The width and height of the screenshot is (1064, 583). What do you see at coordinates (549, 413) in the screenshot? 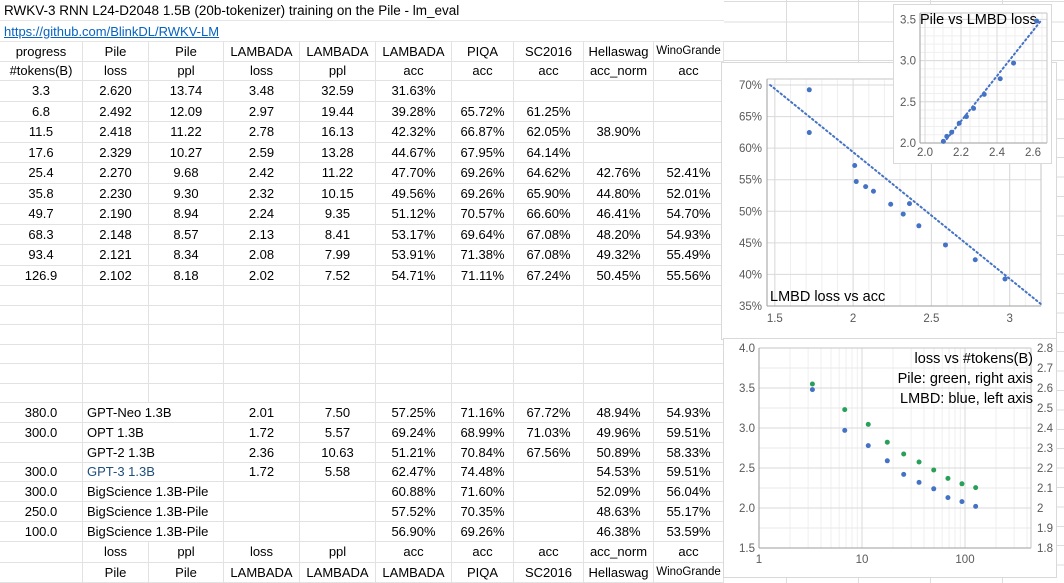
I see `table-cell: 67.72%` at bounding box center [549, 413].